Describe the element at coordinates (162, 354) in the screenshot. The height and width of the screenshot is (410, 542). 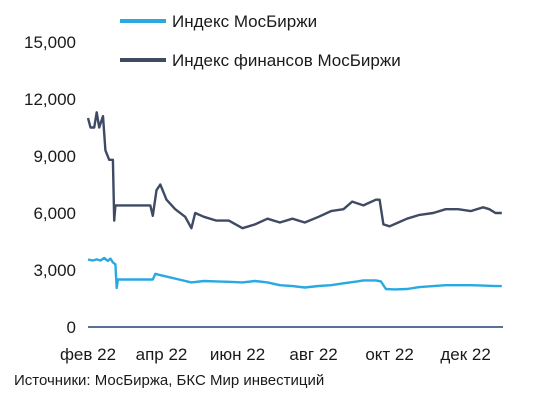
I see `x-tick-label: апр 22` at that location.